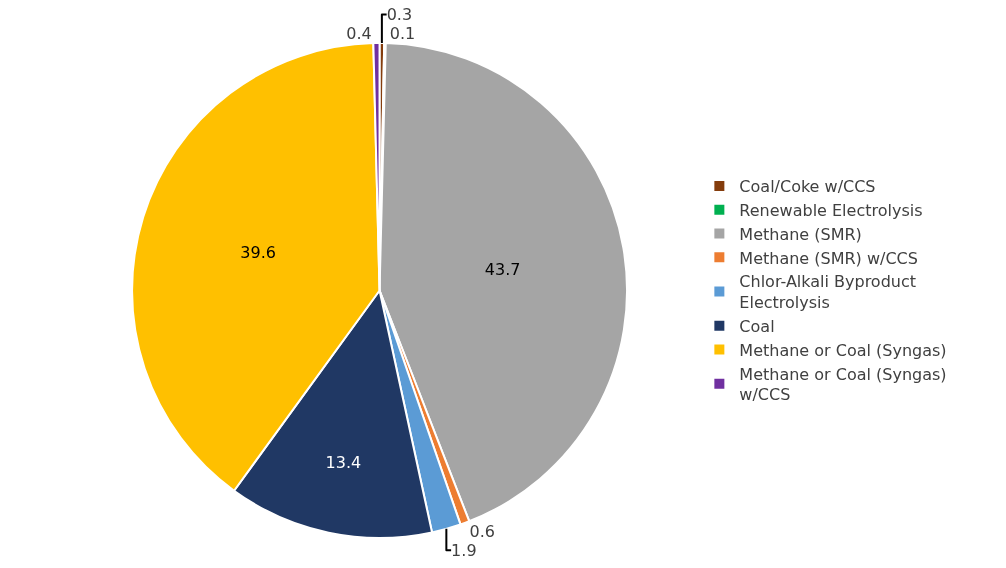  What do you see at coordinates (843, 384) in the screenshot?
I see `legend-label: Methane or Coal (Syngas) w/CCS` at bounding box center [843, 384].